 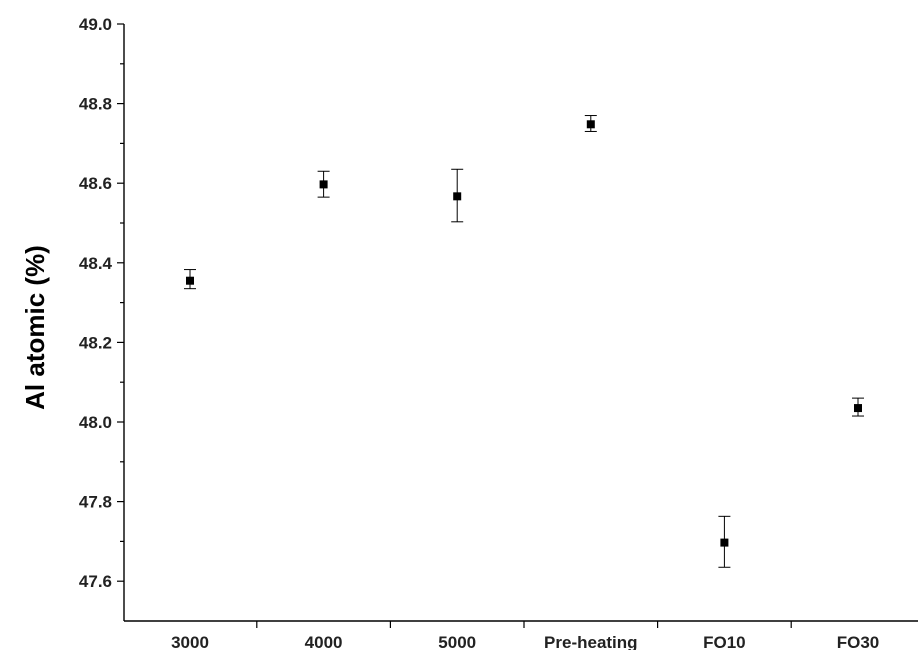 I want to click on y-tick-label: 48.4, so click(x=96, y=263).